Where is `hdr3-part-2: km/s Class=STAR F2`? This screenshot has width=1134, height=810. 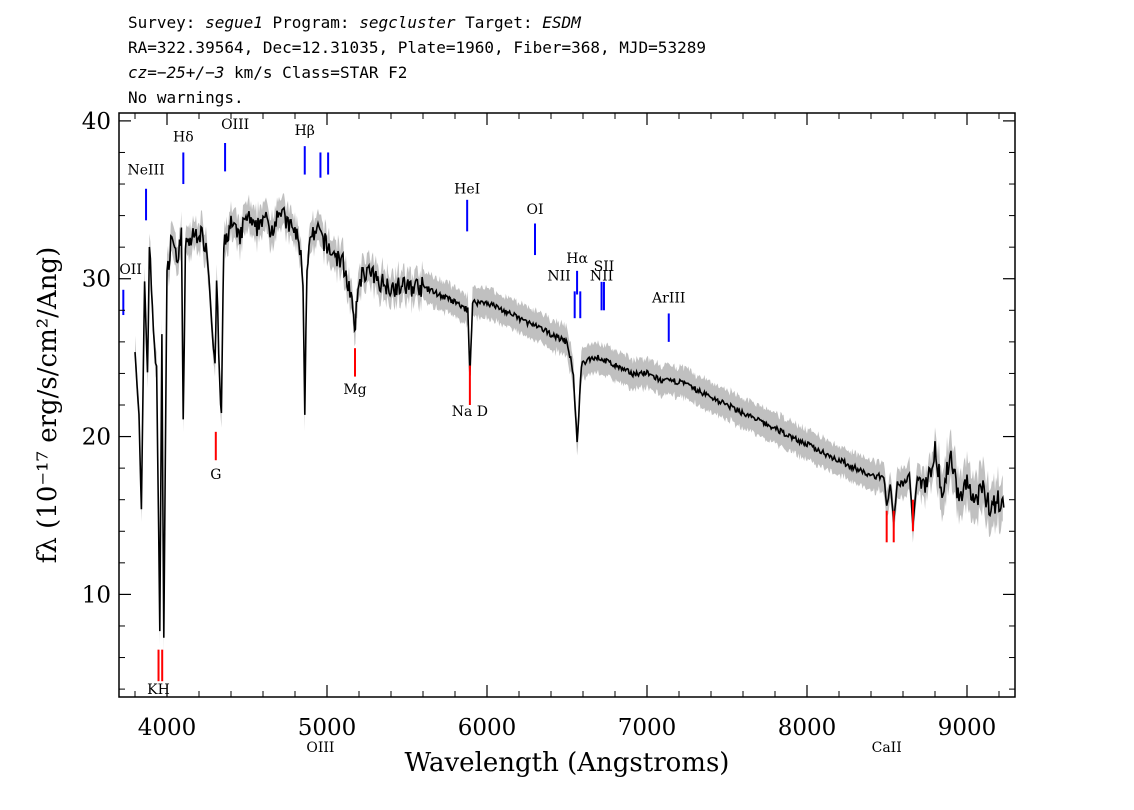 hdr3-part-2: km/s Class=STAR F2 is located at coordinates (315, 72).